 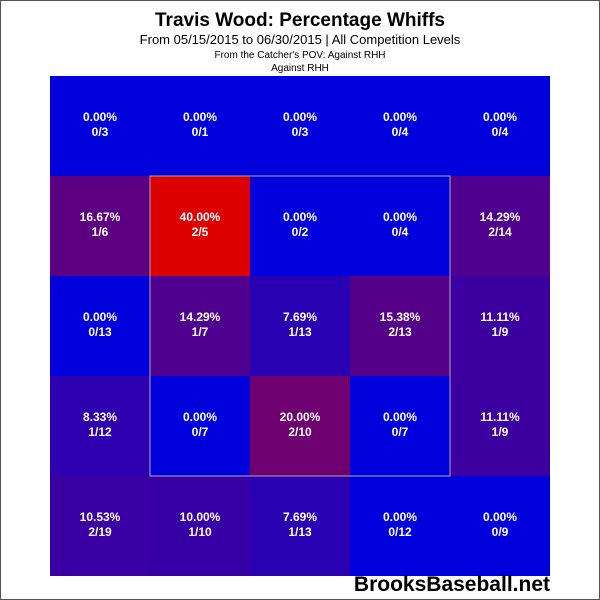 What do you see at coordinates (200, 517) in the screenshot?
I see `zone-cell-pct-4-1: 10.00%` at bounding box center [200, 517].